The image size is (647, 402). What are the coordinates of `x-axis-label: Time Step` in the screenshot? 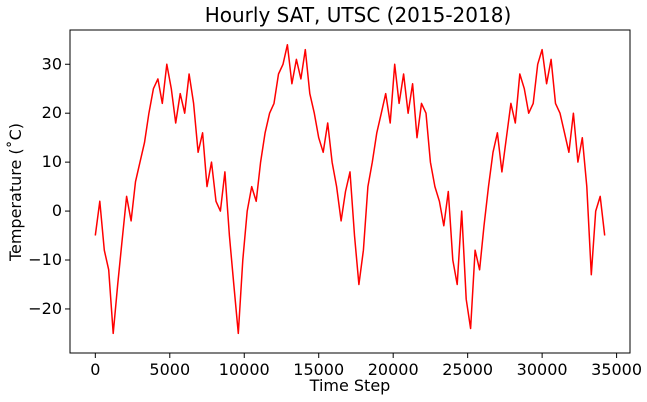 It's located at (350, 385).